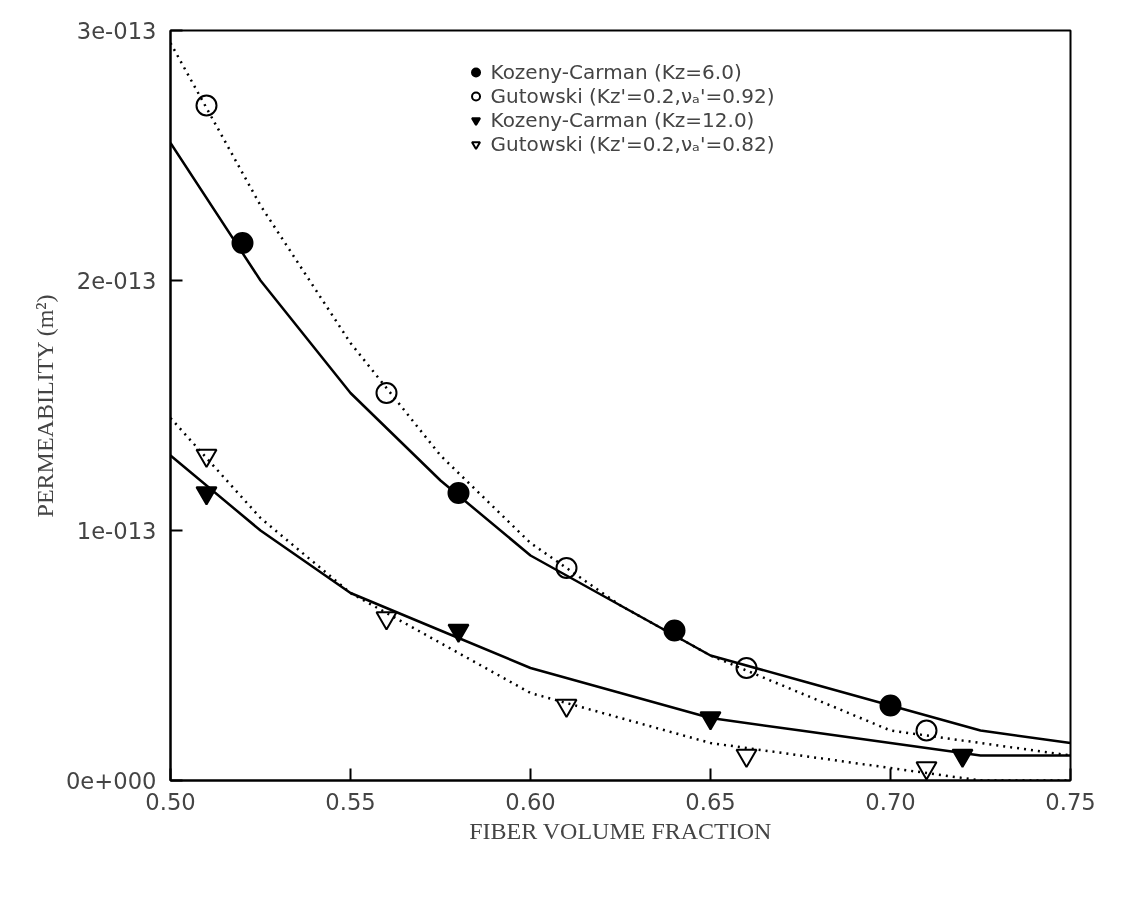 Image resolution: width=1146 pixels, height=915 pixels. I want to click on legend-label: Gutowski (Kz'=0.2,νₐ'=0.82), so click(632, 144).